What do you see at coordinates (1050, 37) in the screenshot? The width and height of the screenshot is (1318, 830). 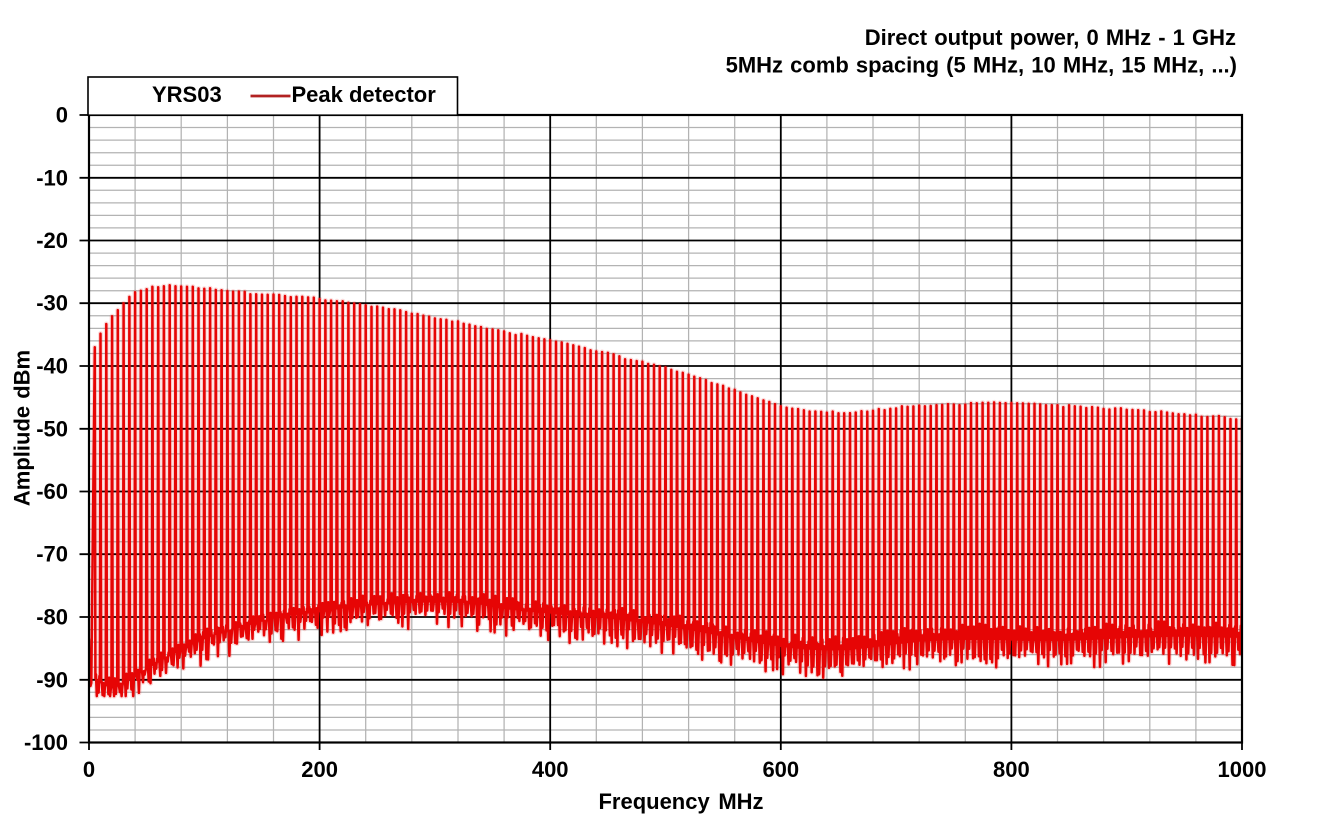 I see `svg-text:Direct output power, 0 MHz - 1: Direct output power, 0 MHz - 1 GHz` at bounding box center [1050, 37].